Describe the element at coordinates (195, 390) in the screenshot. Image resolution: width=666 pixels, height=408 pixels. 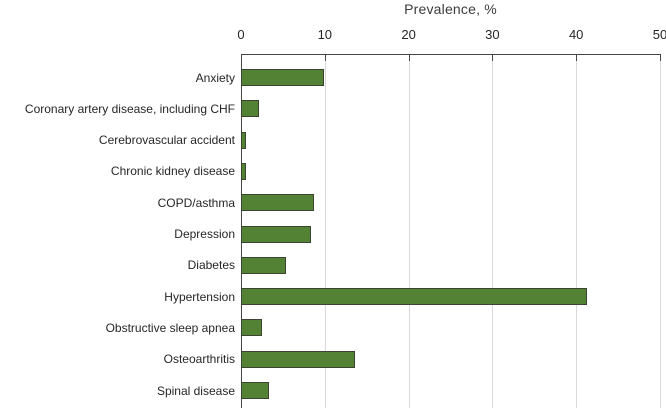
I see `category-label: Spinal disease` at that location.